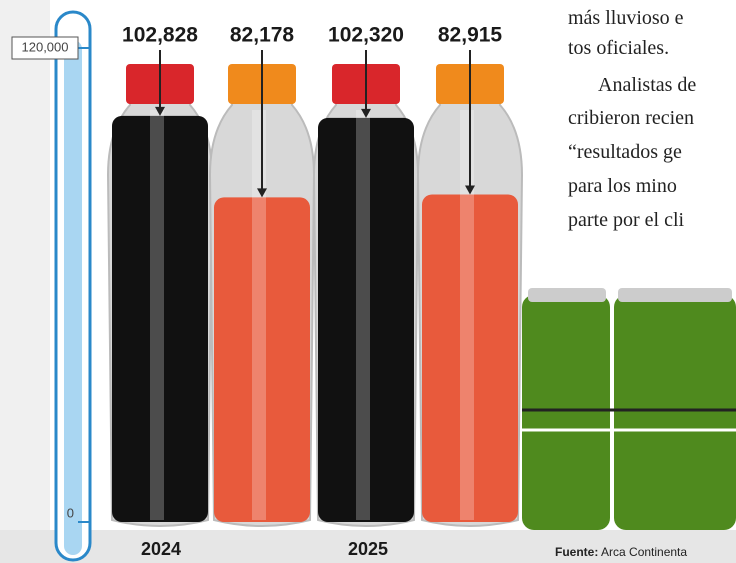 The image size is (736, 563). Describe the element at coordinates (647, 85) in the screenshot. I see `article-line: Analistas de` at that location.